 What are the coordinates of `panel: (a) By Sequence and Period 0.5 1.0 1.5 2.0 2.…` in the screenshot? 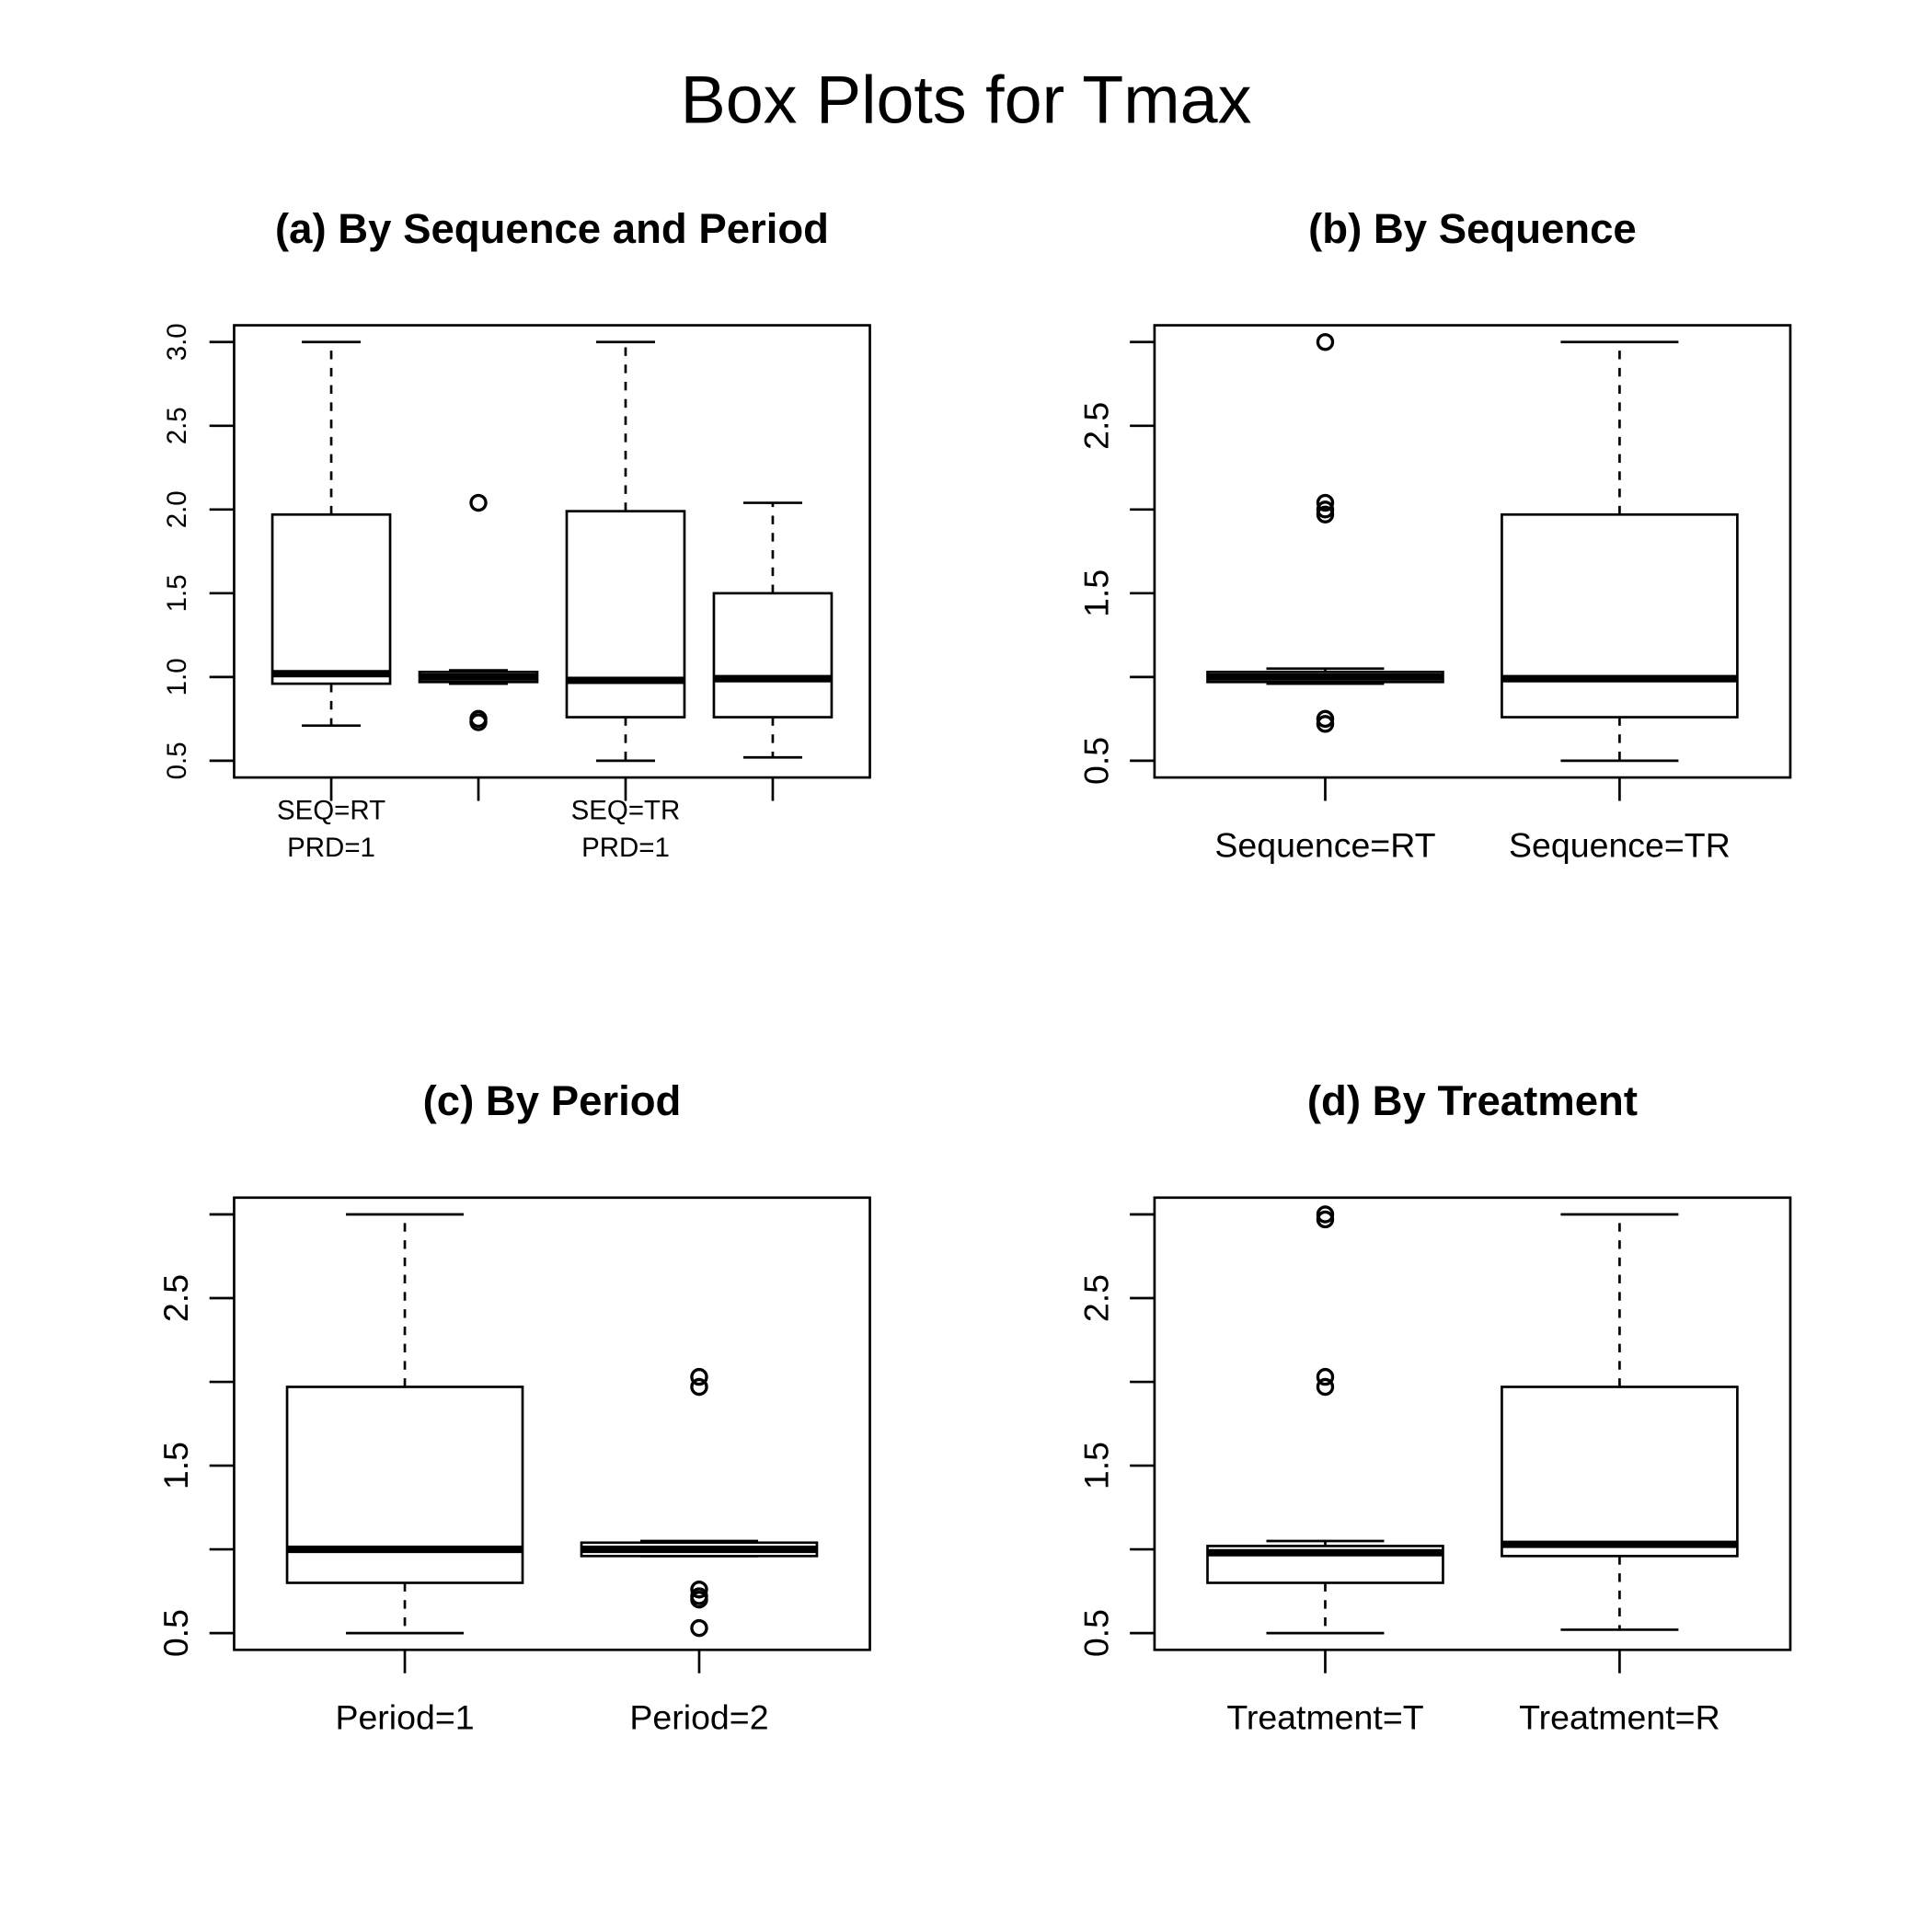 It's located at (516, 534).